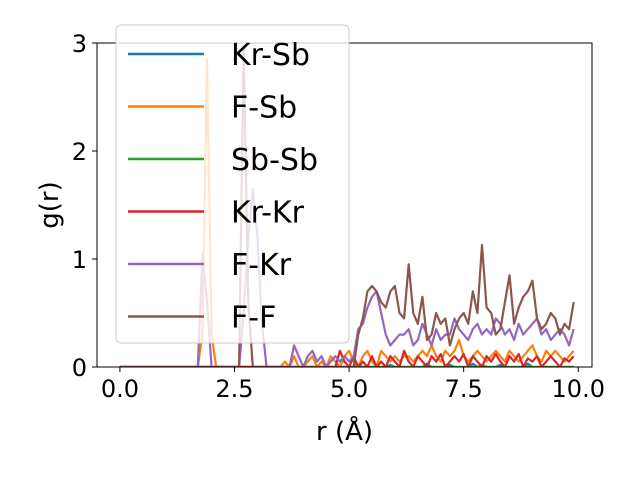 This screenshot has height=480, width=640. I want to click on y-tick-label: 2, so click(79, 152).